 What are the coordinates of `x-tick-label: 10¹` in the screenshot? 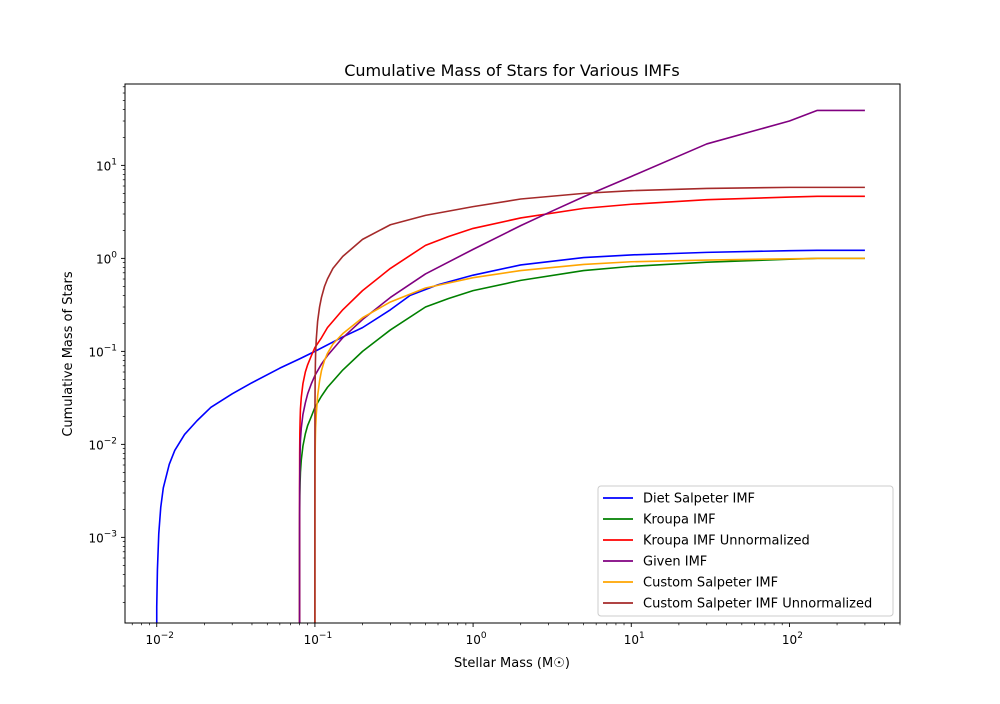 It's located at (634, 639).